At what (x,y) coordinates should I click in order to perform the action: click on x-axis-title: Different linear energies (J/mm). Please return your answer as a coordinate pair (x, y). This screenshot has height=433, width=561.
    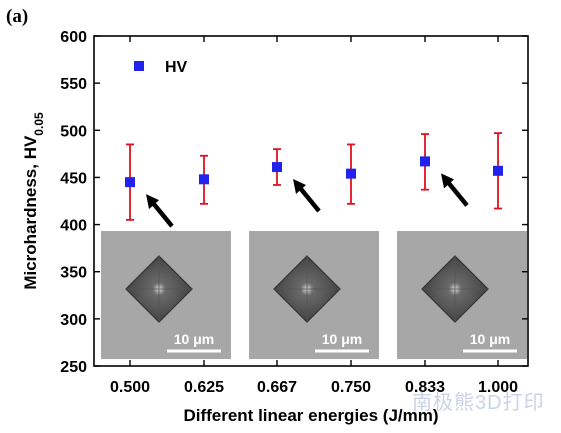
    Looking at the image, I should click on (310, 415).